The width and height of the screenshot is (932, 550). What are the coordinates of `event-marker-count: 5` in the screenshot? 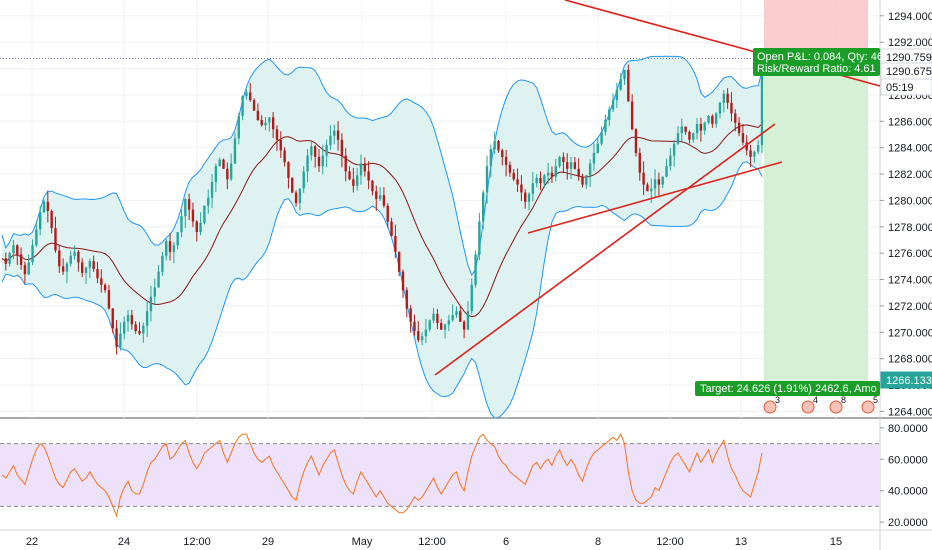 It's located at (875, 400).